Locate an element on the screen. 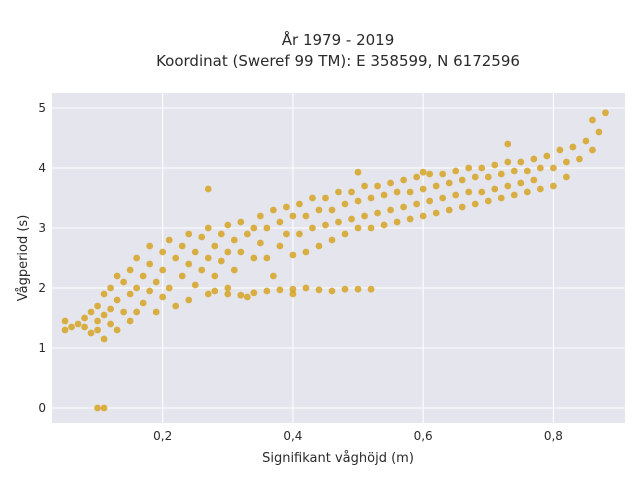 The image size is (640, 480). y-tick-label: 0 is located at coordinates (42, 408).